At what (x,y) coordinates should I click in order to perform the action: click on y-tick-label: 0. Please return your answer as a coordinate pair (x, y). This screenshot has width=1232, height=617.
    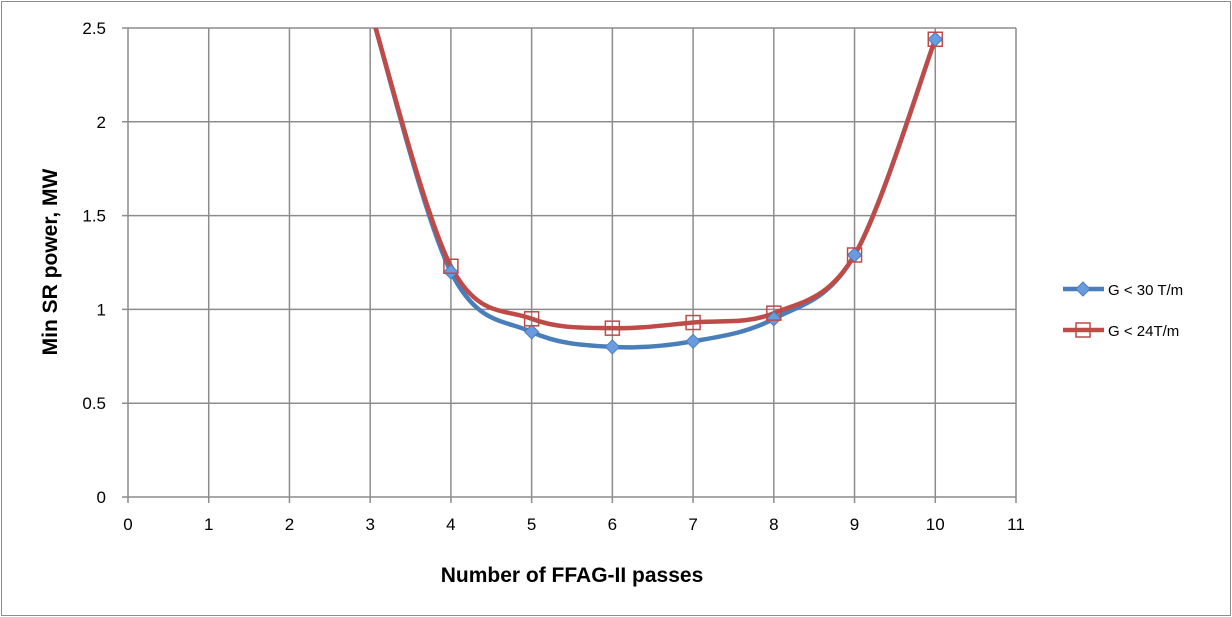
    Looking at the image, I should click on (101, 497).